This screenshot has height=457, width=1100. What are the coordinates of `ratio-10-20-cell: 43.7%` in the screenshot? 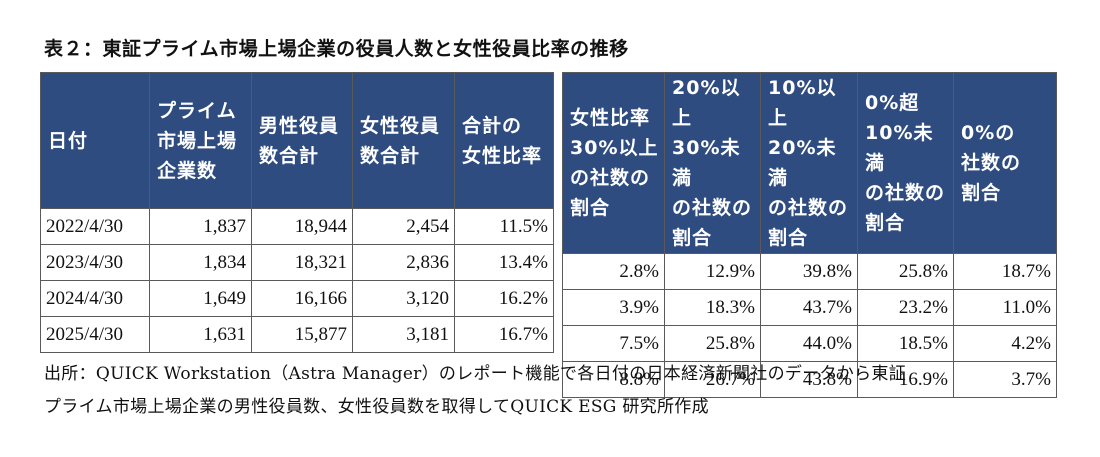 It's located at (809, 307).